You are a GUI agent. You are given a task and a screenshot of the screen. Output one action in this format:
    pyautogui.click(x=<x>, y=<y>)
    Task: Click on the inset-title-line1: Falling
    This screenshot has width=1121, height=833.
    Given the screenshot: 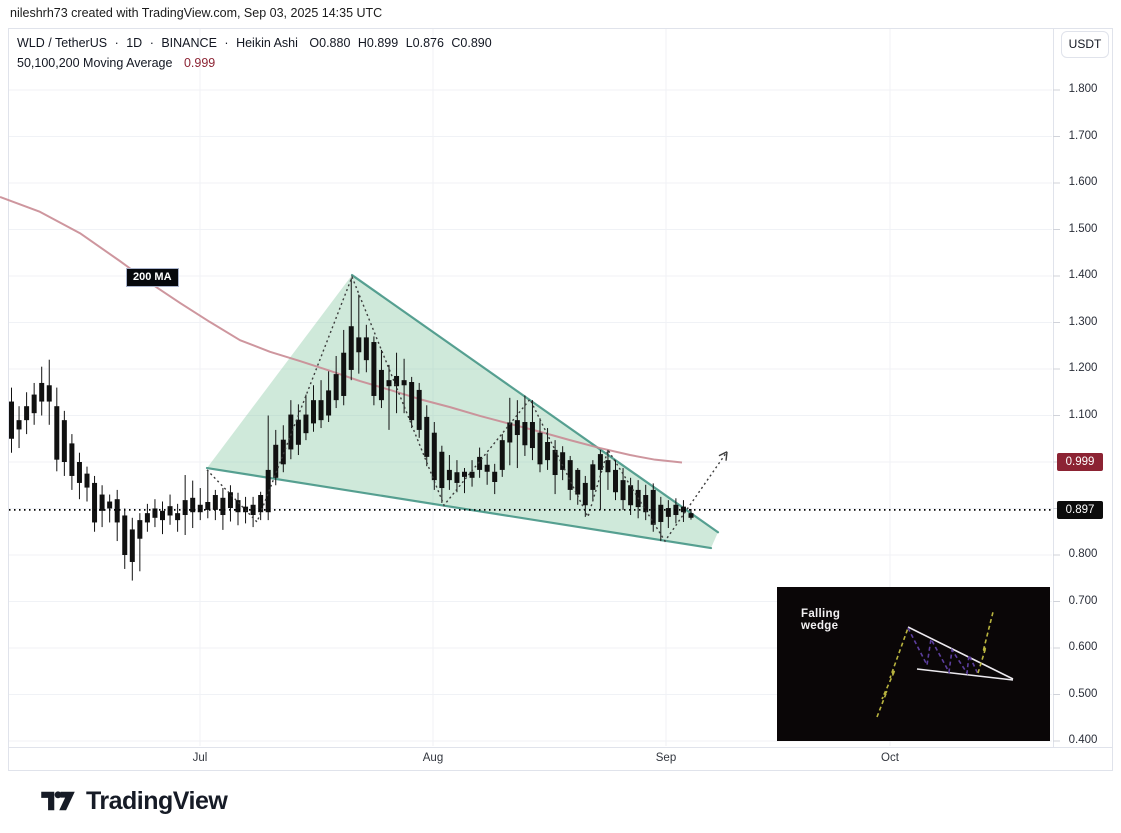 What is the action you would take?
    pyautogui.click(x=821, y=614)
    